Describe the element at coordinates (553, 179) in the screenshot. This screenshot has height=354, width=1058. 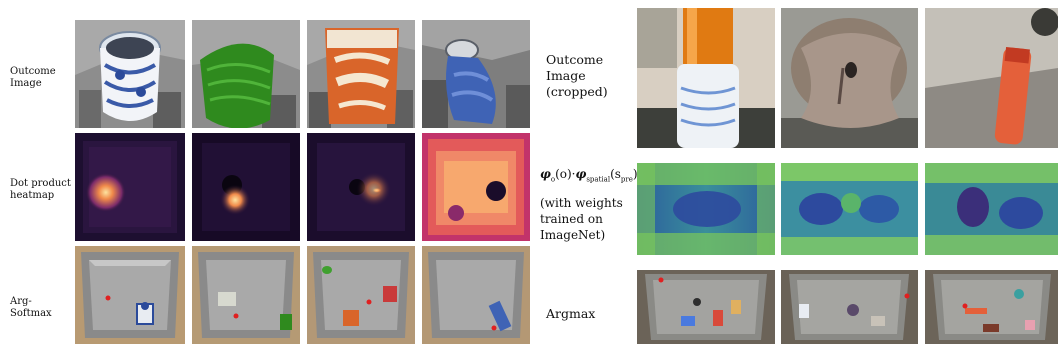
I see `phi-subscript-o: o` at that location.